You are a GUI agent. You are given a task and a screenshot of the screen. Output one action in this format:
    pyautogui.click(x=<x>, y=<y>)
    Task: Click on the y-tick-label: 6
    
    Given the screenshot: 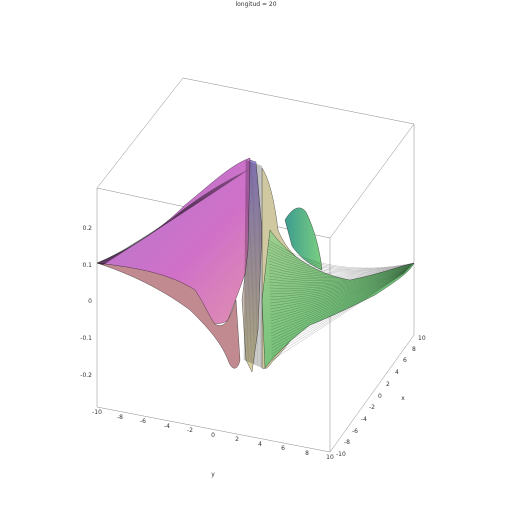 What is the action you would take?
    pyautogui.click(x=283, y=448)
    